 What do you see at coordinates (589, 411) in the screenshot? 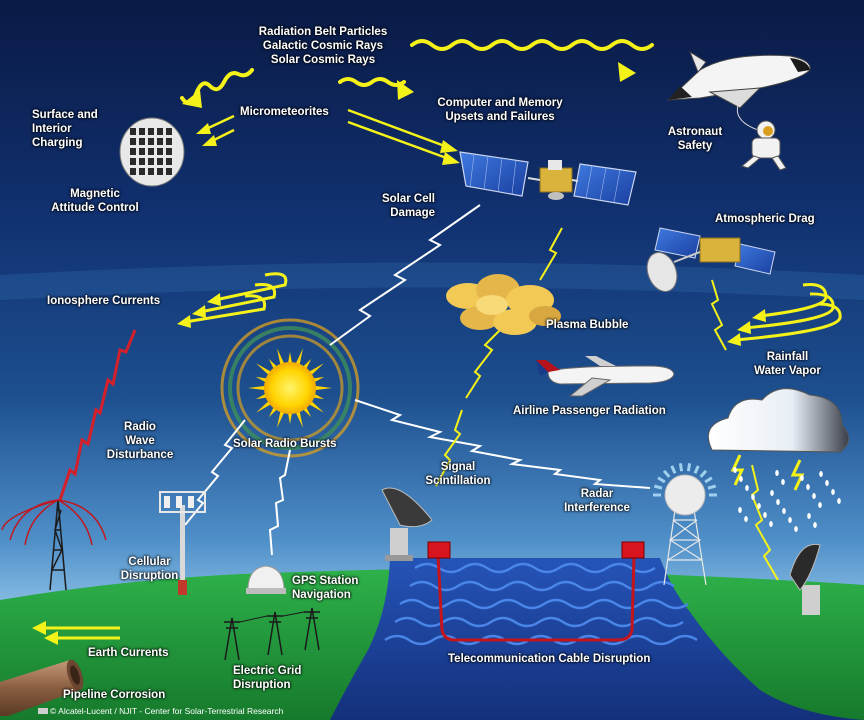
I see `label-airline-radiation: Airline Passenger Radiation` at bounding box center [589, 411].